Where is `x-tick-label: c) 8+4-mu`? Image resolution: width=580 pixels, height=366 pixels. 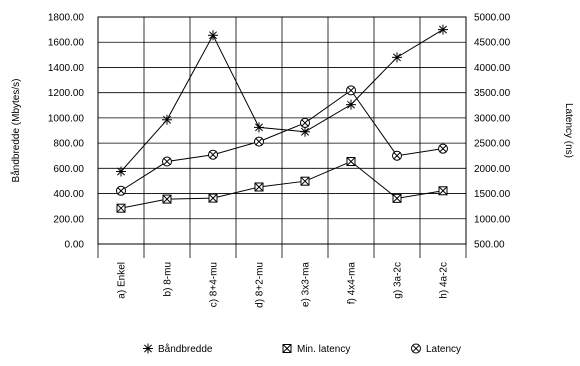
x-tick-label: c) 8+4-mu is located at coordinates (214, 284).